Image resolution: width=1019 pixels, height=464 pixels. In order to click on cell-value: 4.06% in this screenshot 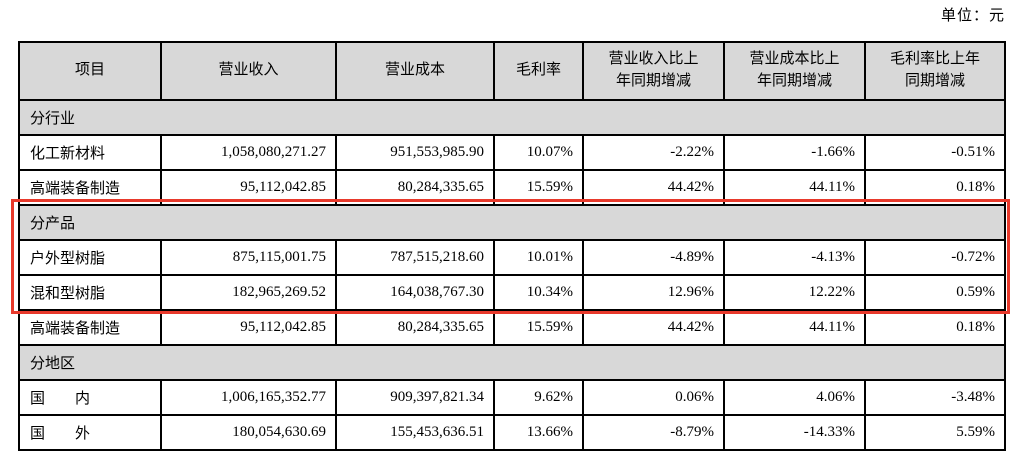, I will do `click(794, 397)`.